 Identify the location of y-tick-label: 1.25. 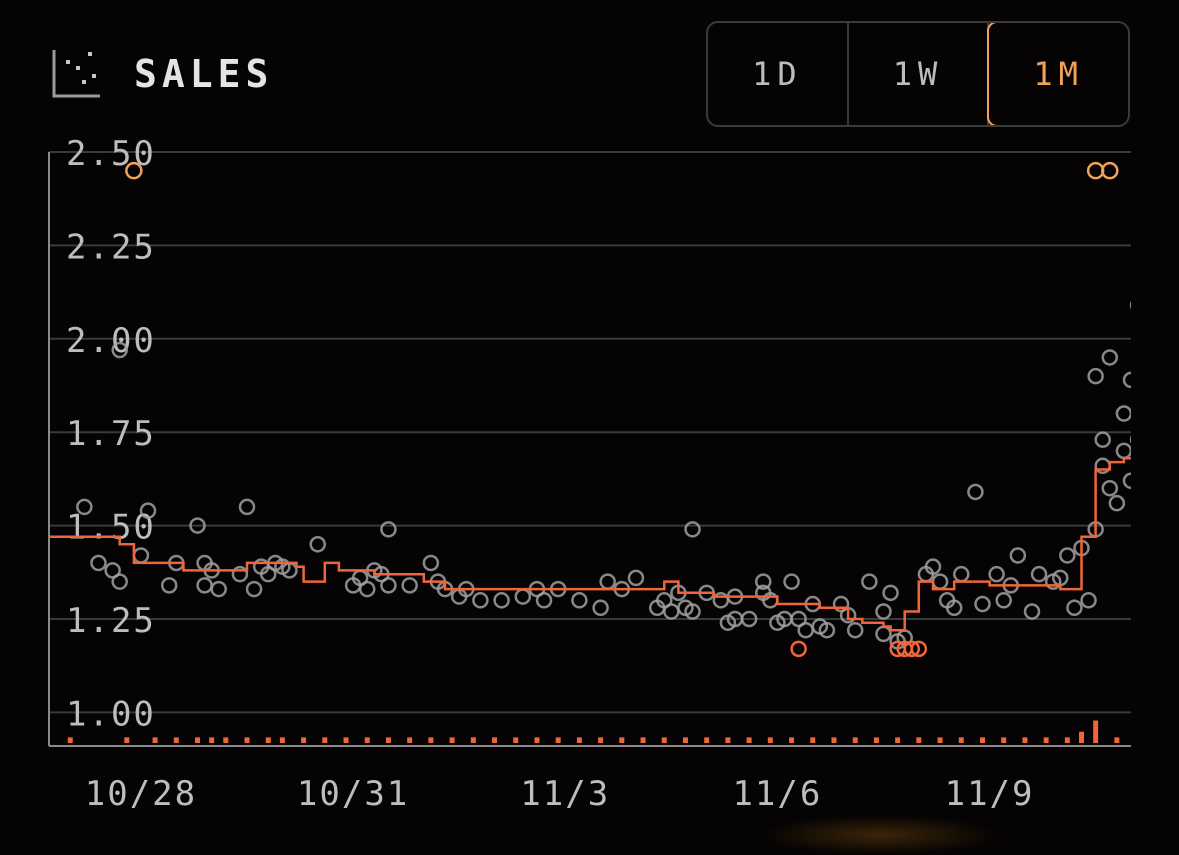
(111, 621).